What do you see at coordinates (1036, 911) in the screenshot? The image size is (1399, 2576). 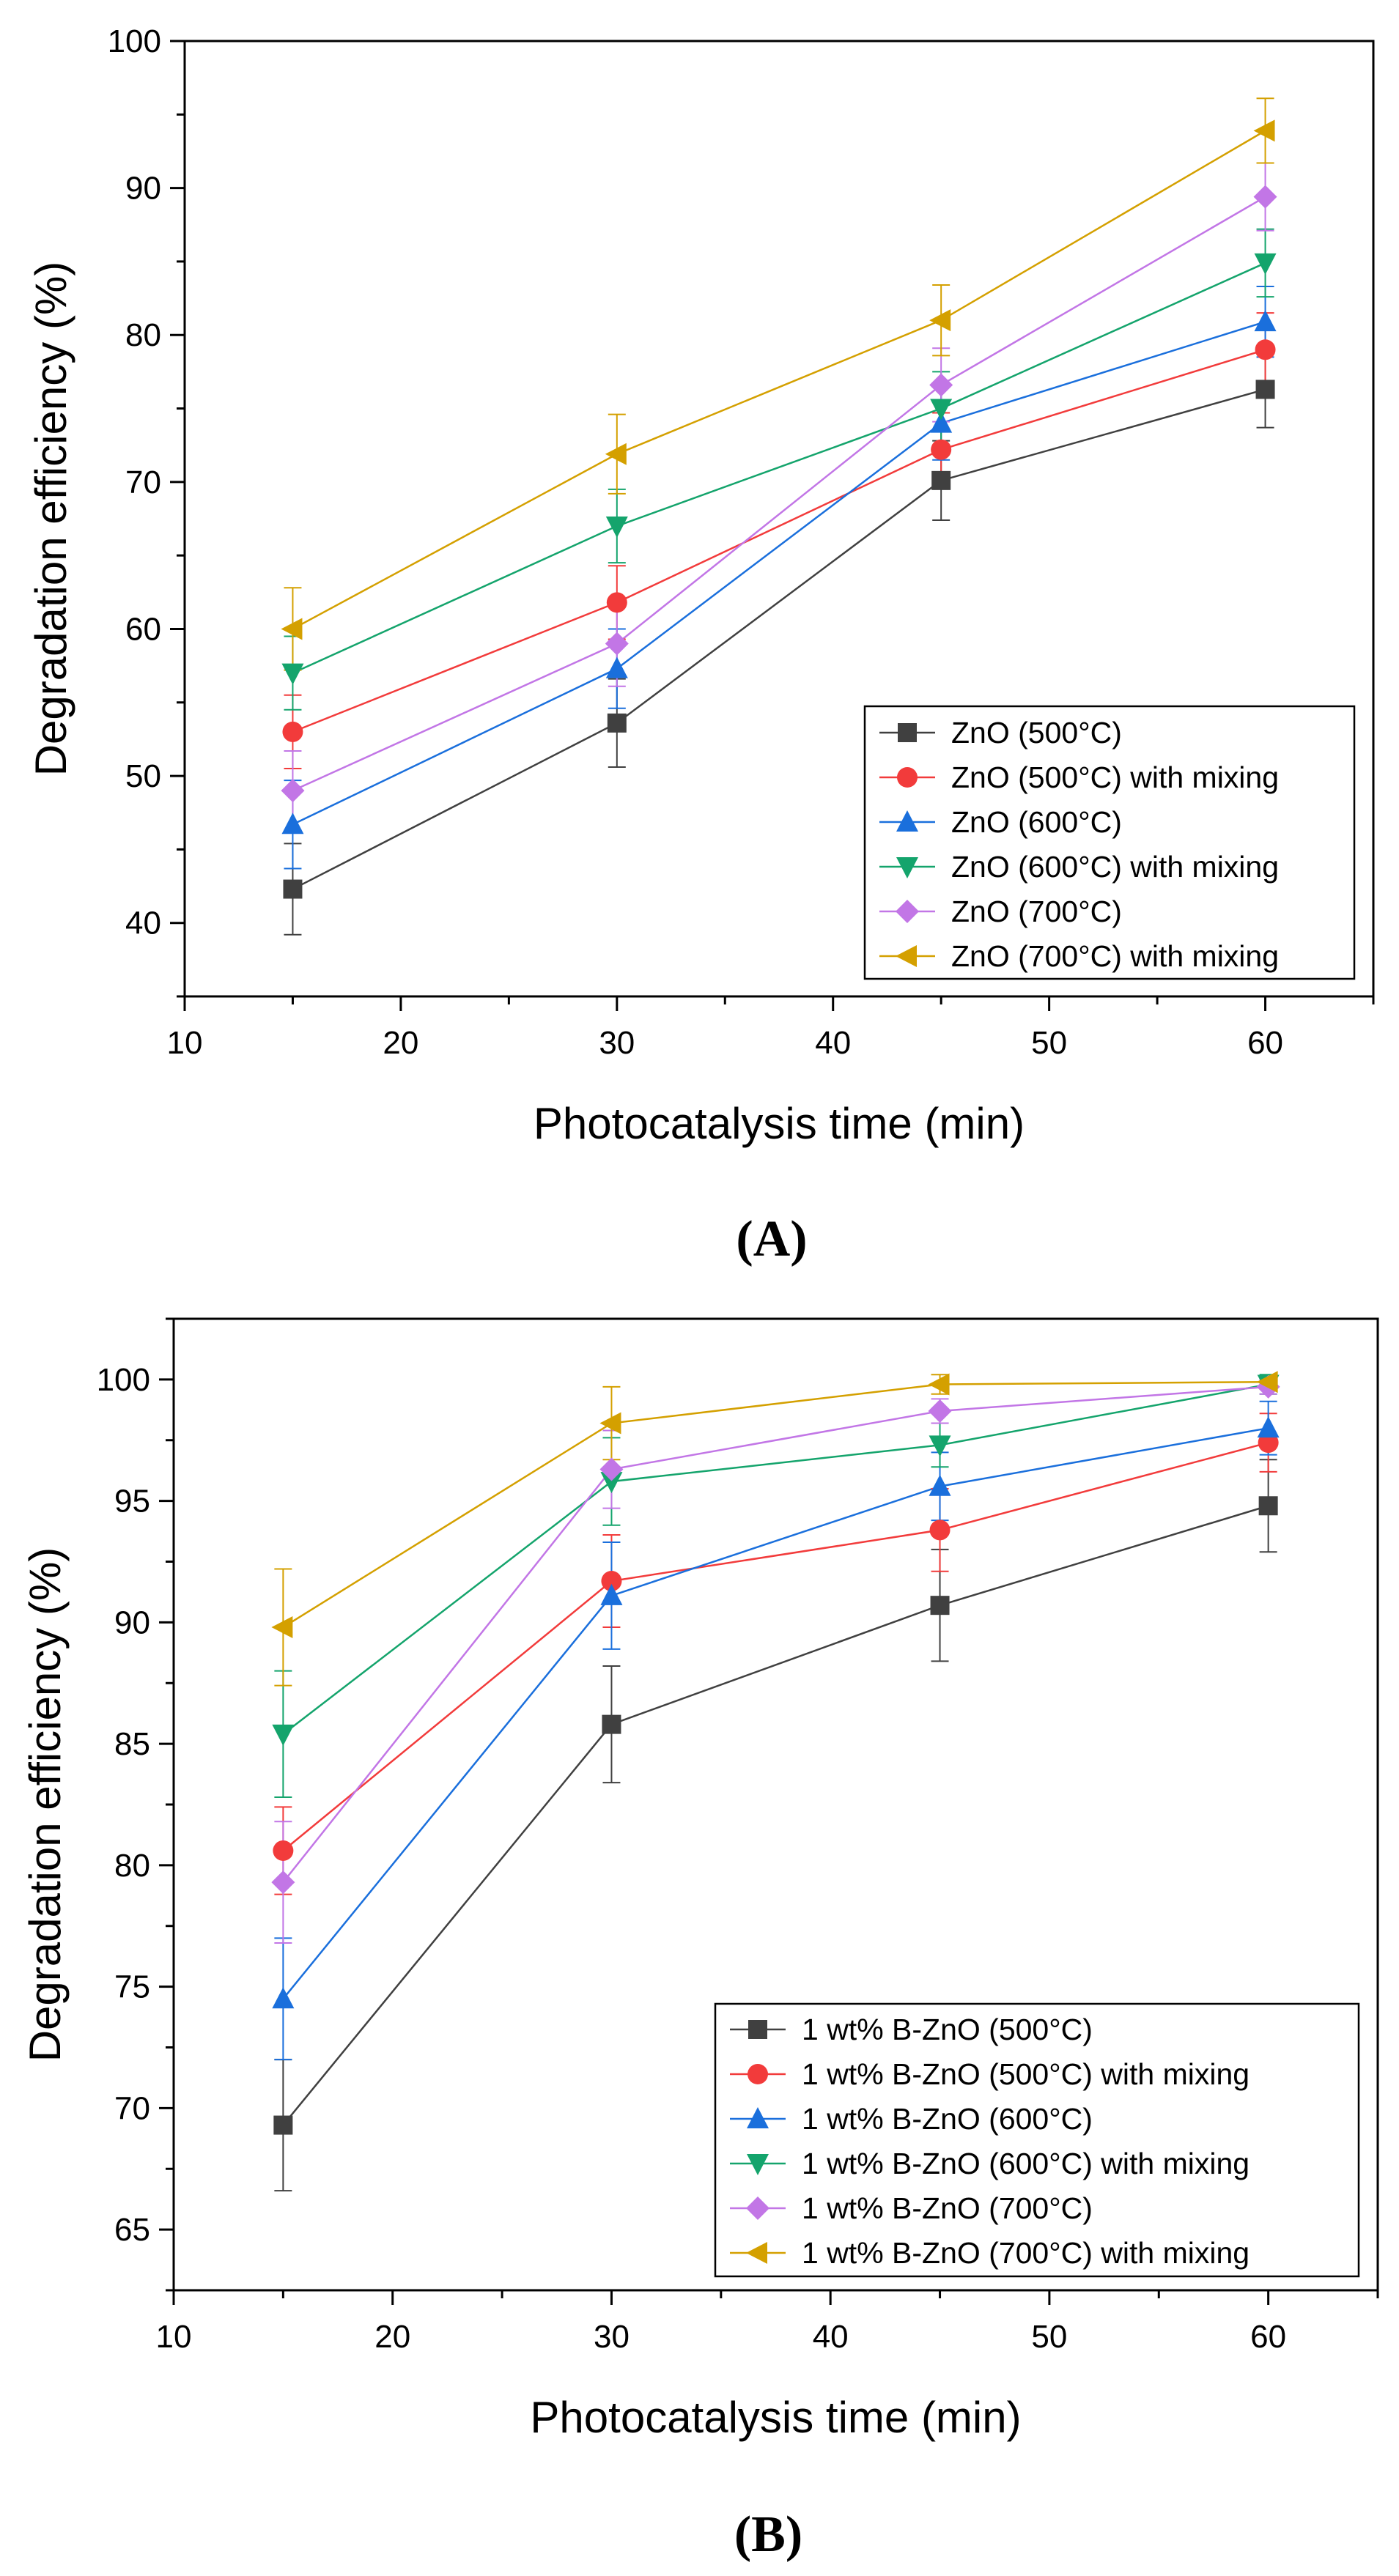 I see `legend-label: ZnO (700°C)` at bounding box center [1036, 911].